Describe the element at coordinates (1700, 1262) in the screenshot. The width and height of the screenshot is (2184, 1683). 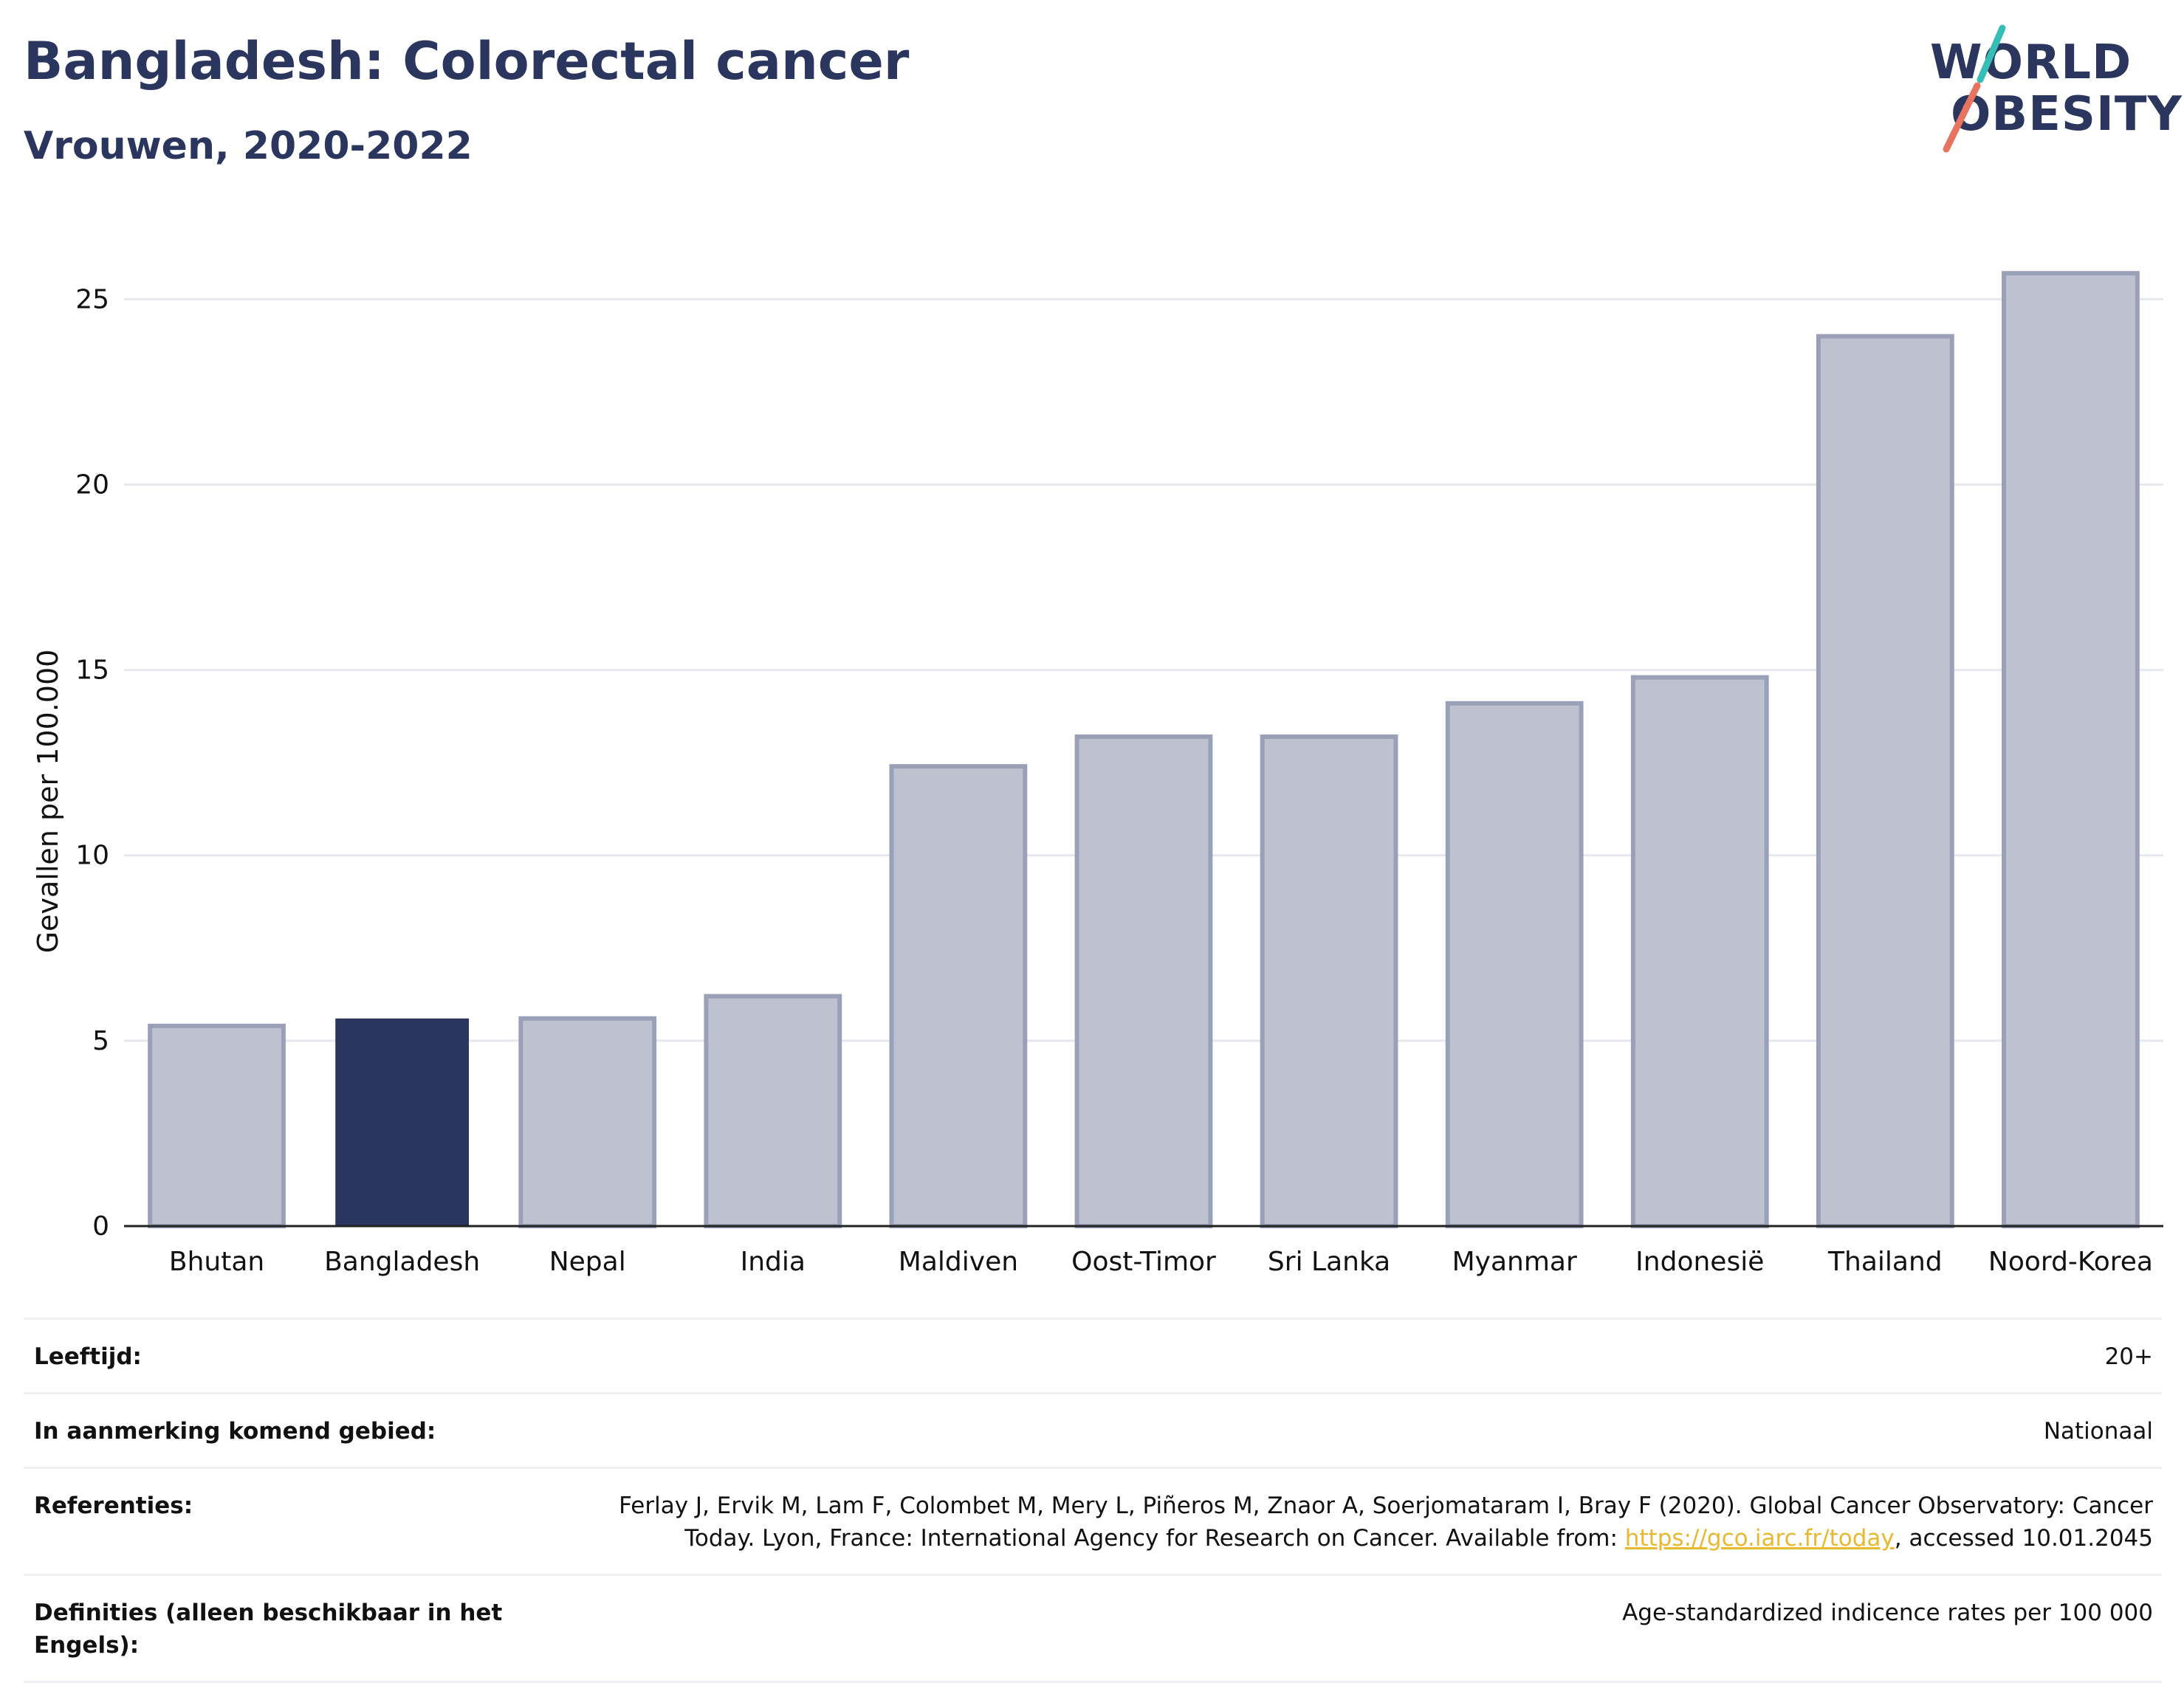
I see `x-tick-label: Indonesië` at that location.